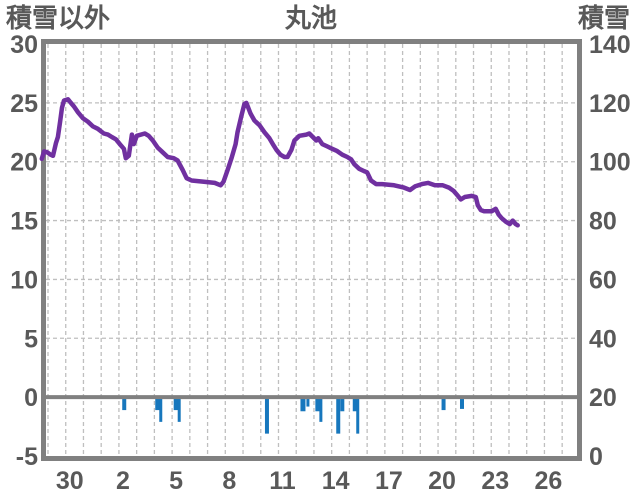 This screenshot has height=501, width=636. What do you see at coordinates (603, 398) in the screenshot?
I see `y-right-tick-label: 20` at bounding box center [603, 398].